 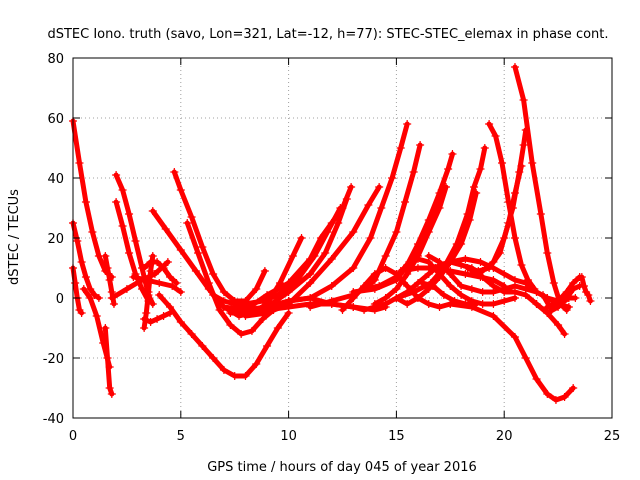 What do you see at coordinates (55, 179) in the screenshot?
I see `y-tick-label: 40` at bounding box center [55, 179].